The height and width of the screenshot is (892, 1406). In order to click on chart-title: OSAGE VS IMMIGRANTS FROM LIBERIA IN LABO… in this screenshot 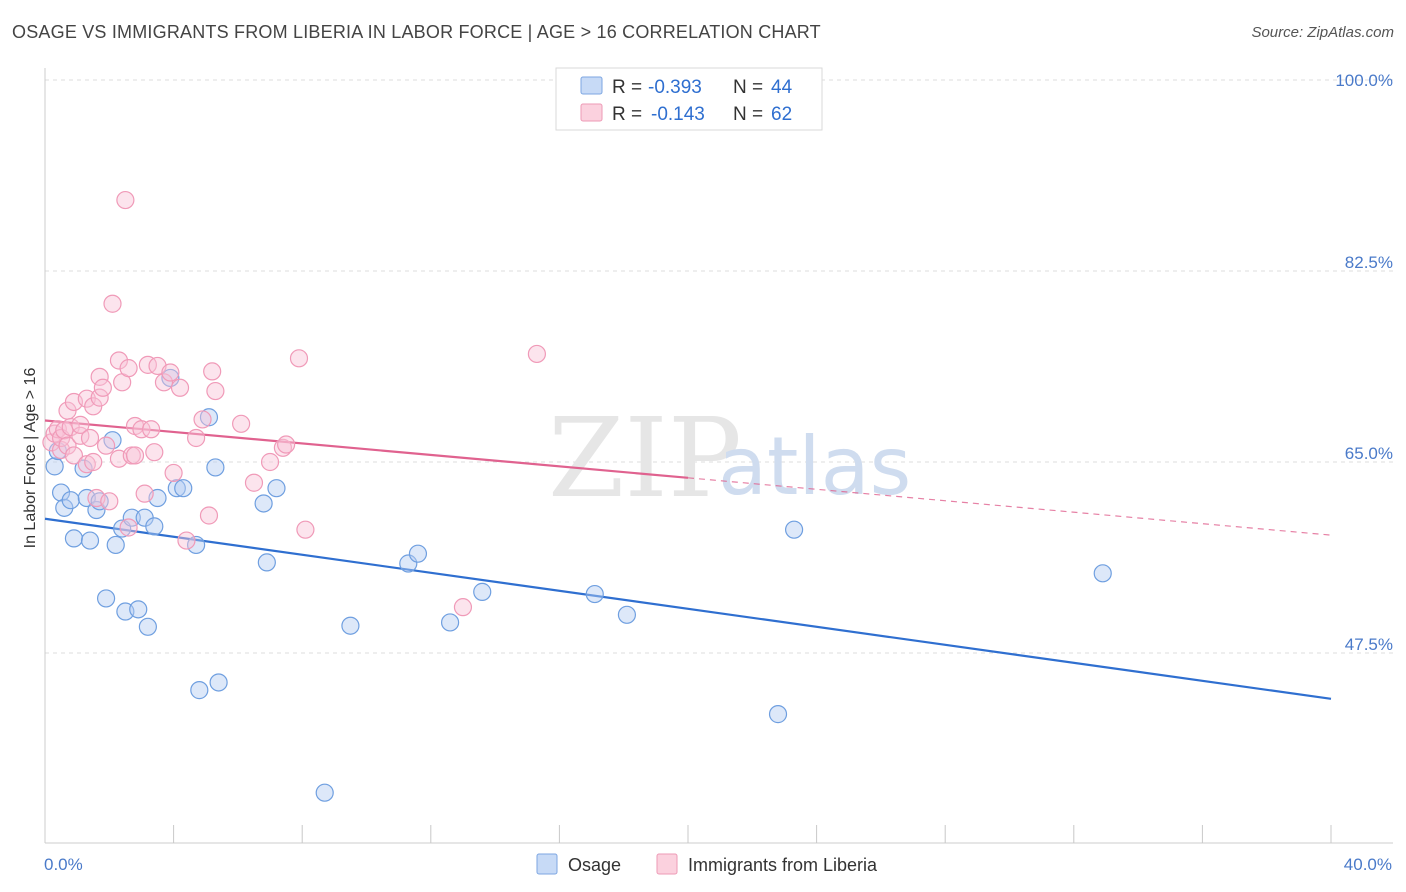, I will do `click(416, 32)`.